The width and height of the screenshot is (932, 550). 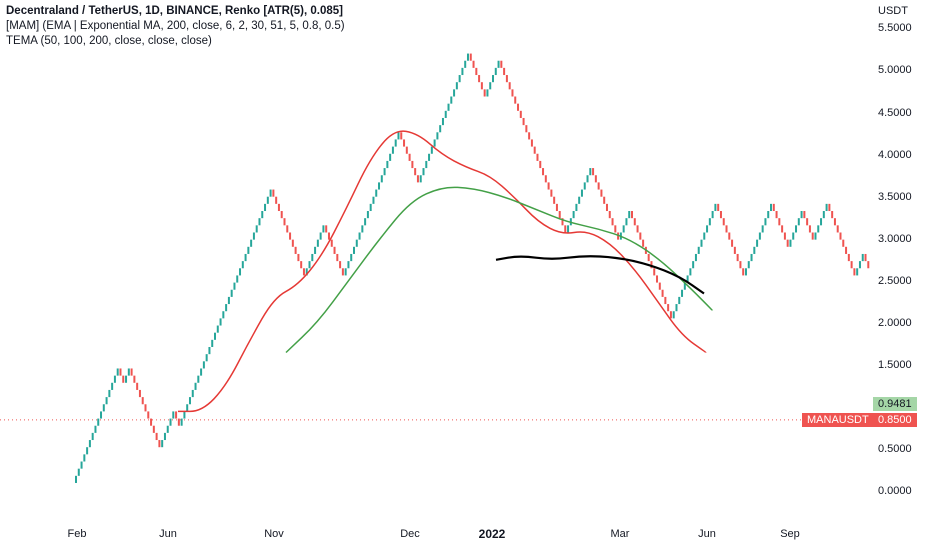 I want to click on price-tick-label: 0.0000, so click(x=895, y=491).